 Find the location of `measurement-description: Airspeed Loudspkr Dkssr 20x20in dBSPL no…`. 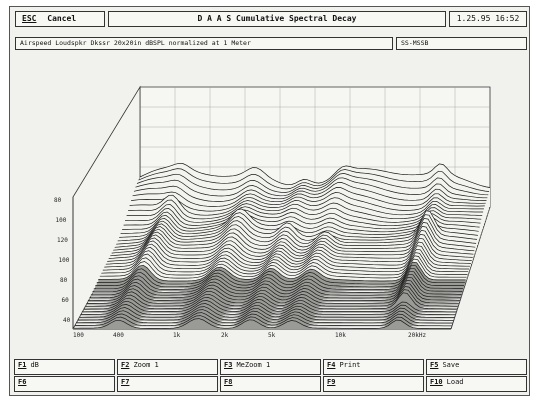

measurement-description: Airspeed Loudspkr Dkssr 20x20in dBSPL no… is located at coordinates (204, 43).